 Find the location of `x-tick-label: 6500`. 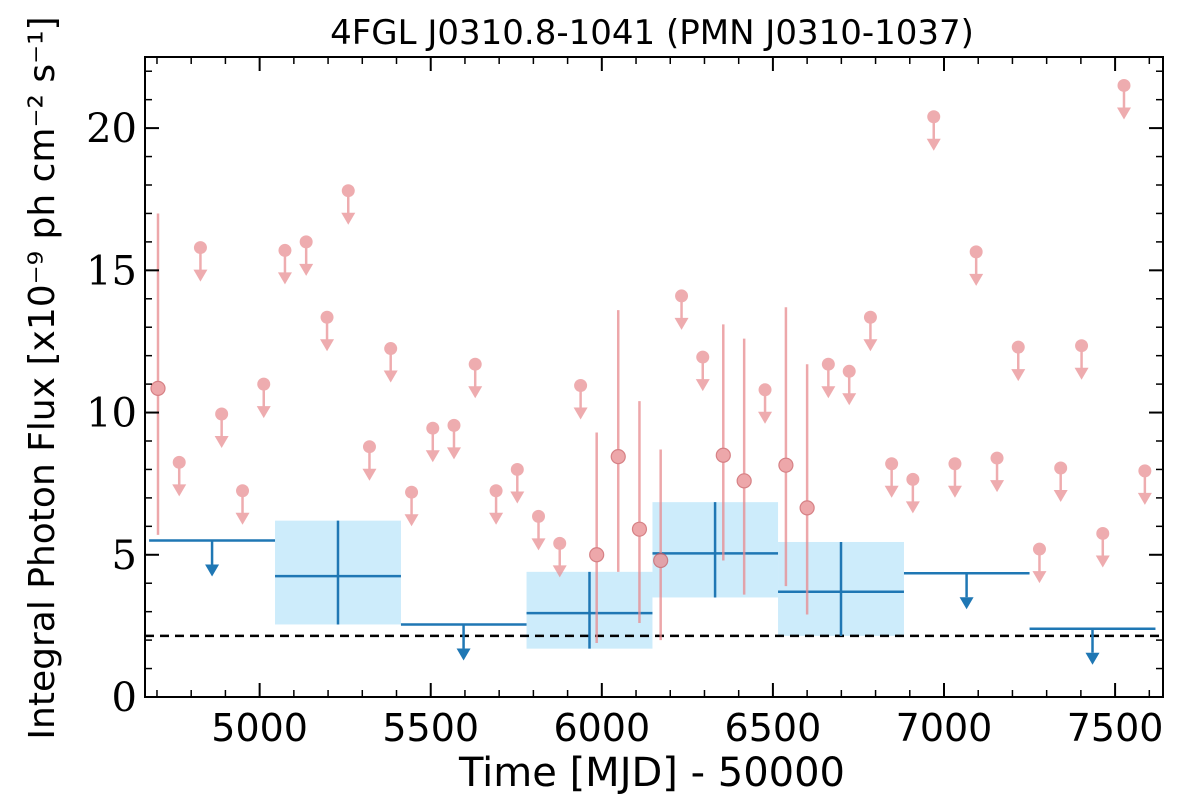

x-tick-label: 6500 is located at coordinates (773, 728).